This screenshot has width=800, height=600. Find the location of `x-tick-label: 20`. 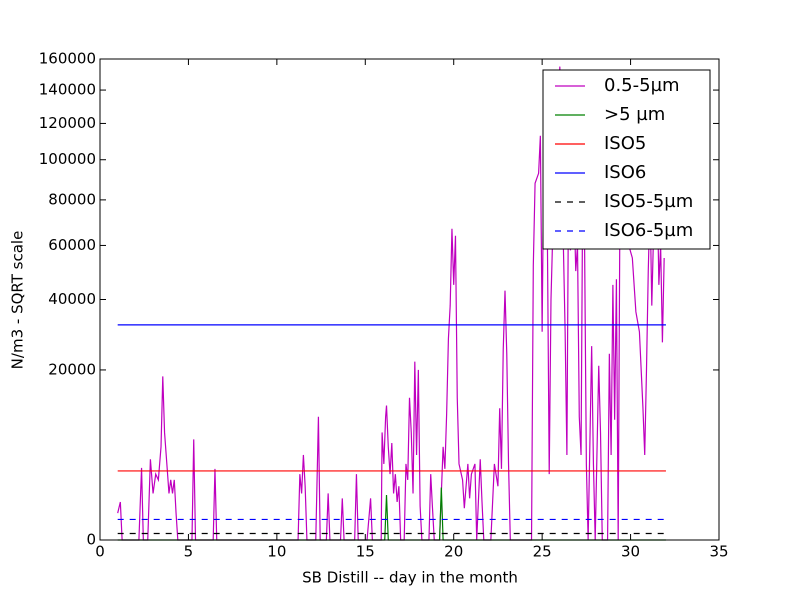

x-tick-label: 20 is located at coordinates (453, 552).